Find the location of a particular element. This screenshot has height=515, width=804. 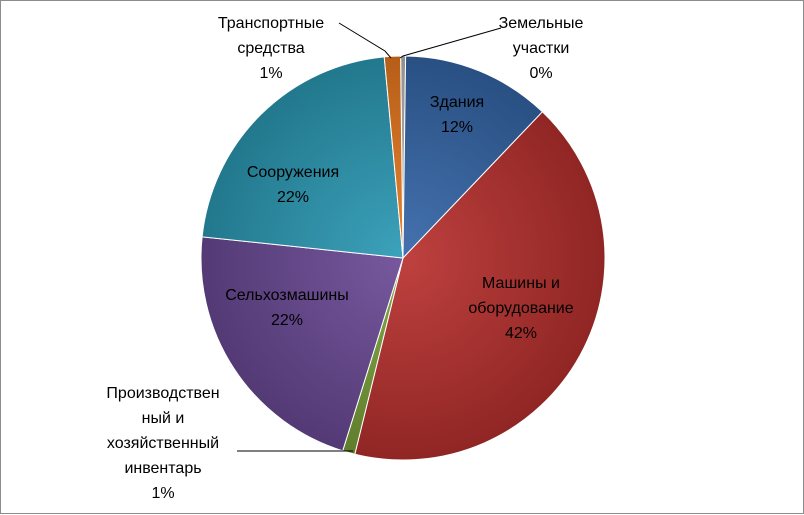

slice-name-line: Здания is located at coordinates (457, 102).